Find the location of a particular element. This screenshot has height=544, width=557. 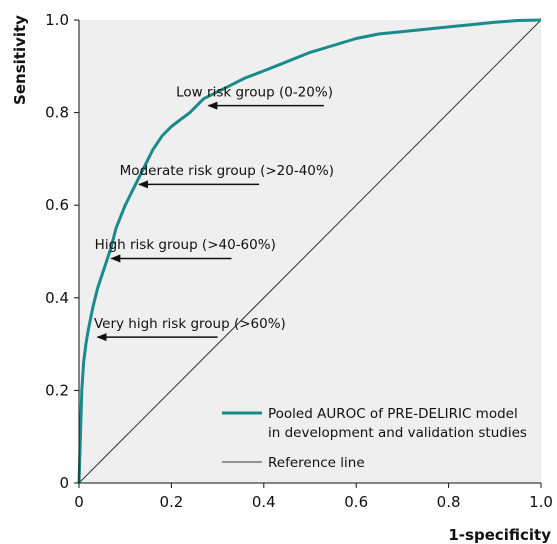

y-tick-label: 0 is located at coordinates (64, 483).